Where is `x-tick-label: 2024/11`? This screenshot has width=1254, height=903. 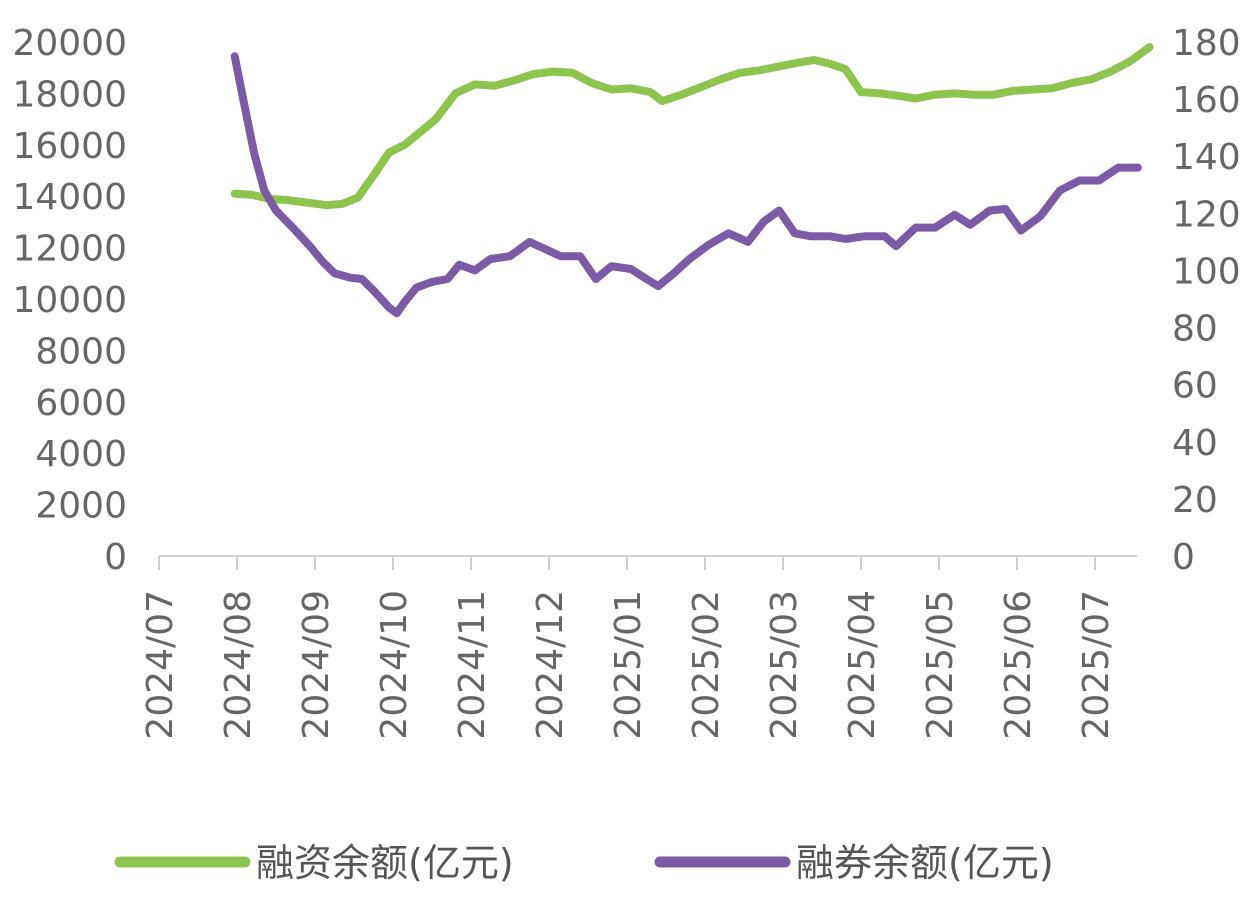 x-tick-label: 2024/11 is located at coordinates (472, 665).